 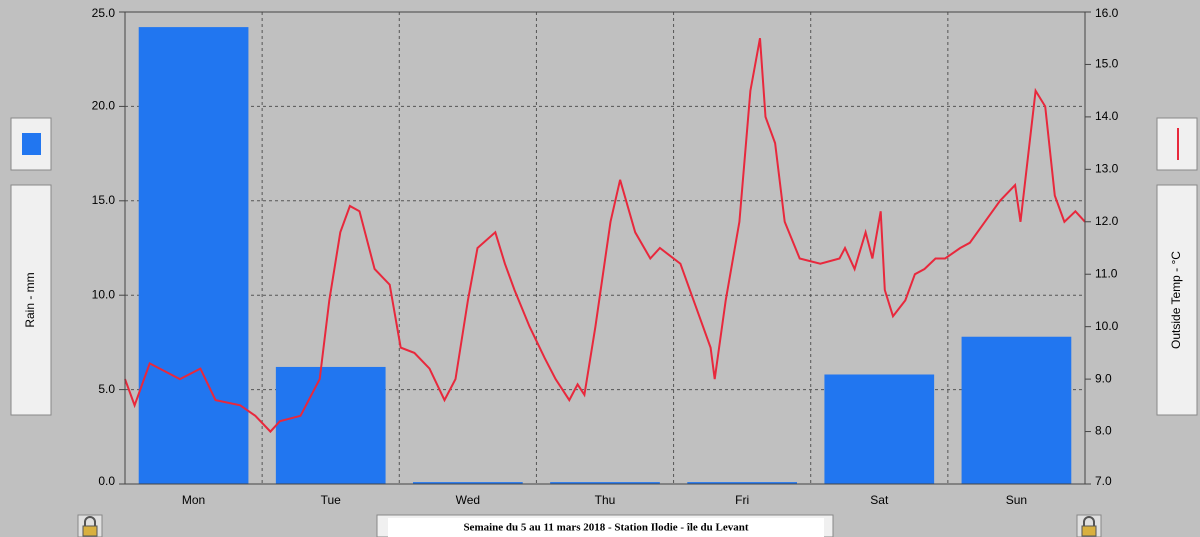 I want to click on y-tick-label: 5.0, so click(x=106, y=389).